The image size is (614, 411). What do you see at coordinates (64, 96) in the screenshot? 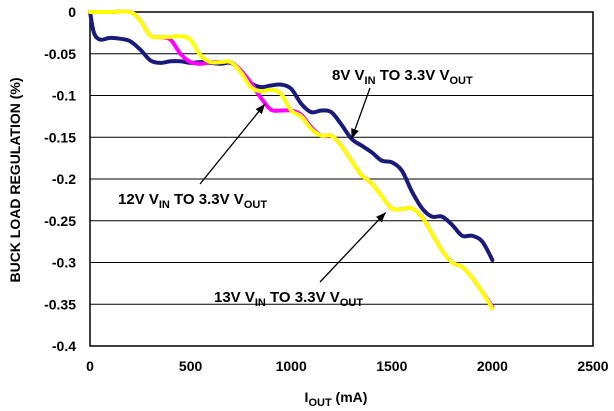
I see `y-tick-label: -0.1` at bounding box center [64, 96].